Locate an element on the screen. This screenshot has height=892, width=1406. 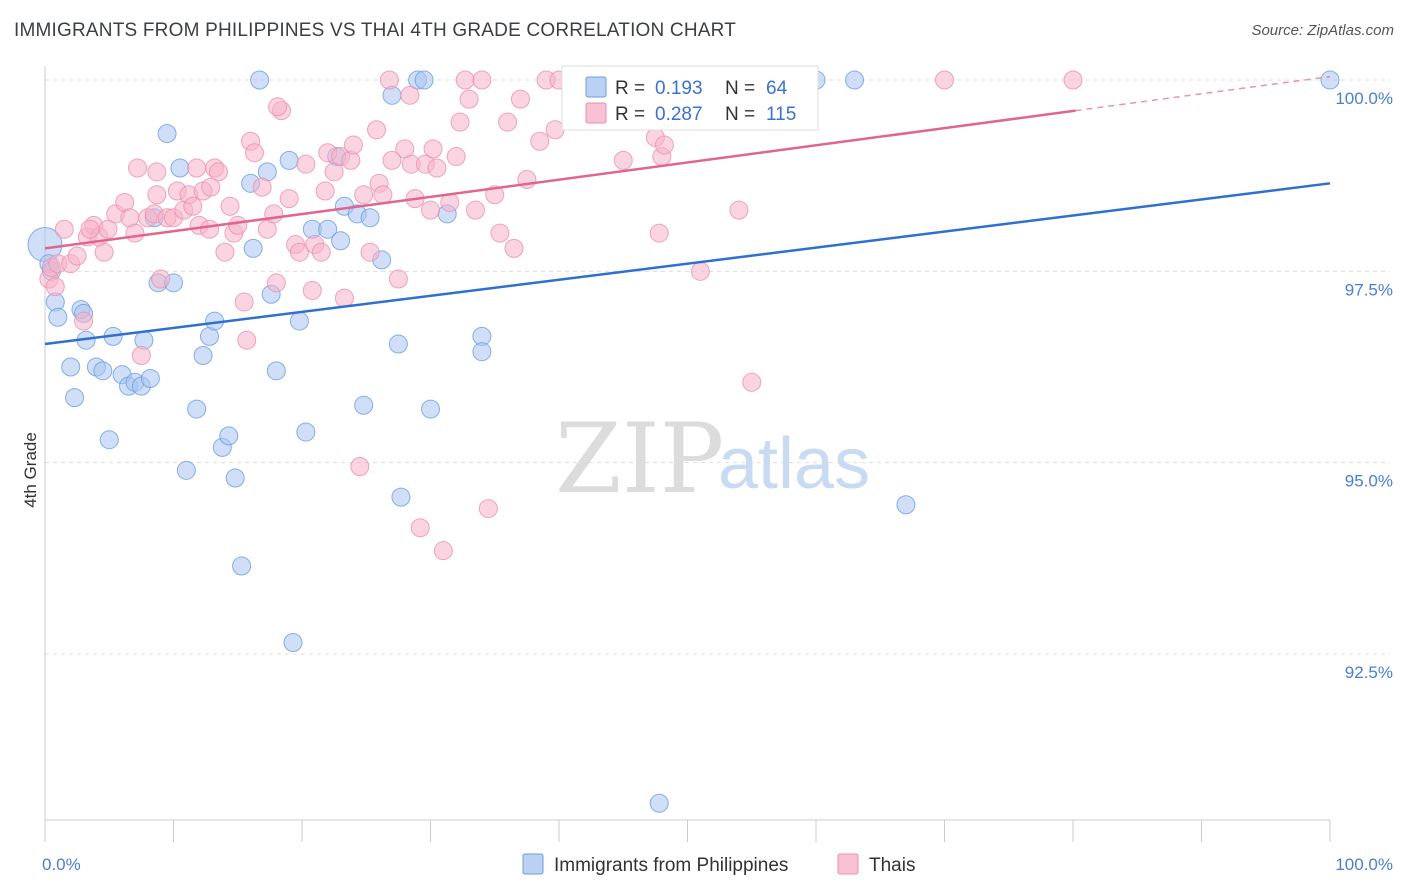
x-tick-labels: 0.0% 100.0% is located at coordinates (717, 864).